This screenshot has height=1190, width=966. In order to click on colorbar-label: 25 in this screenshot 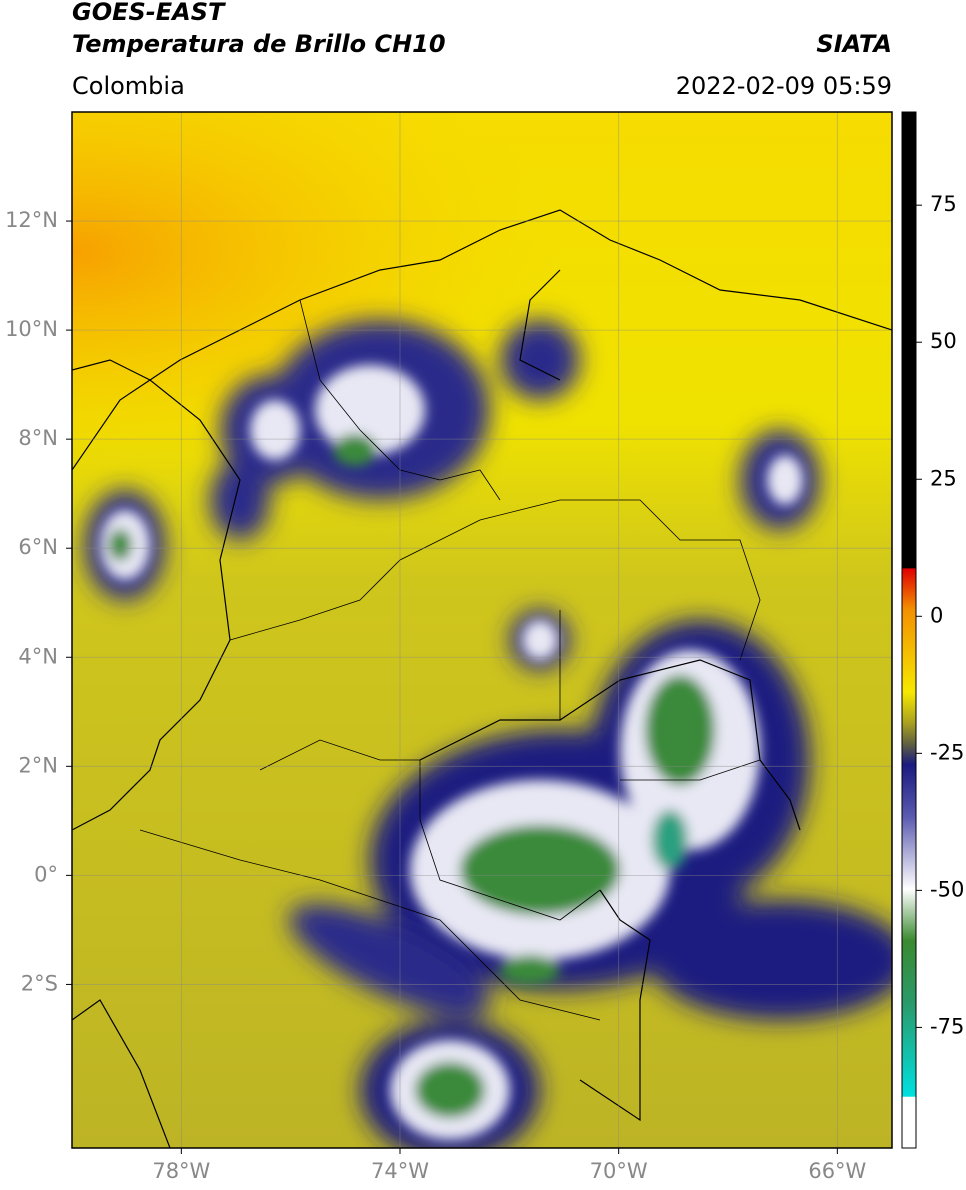, I will do `click(943, 478)`.